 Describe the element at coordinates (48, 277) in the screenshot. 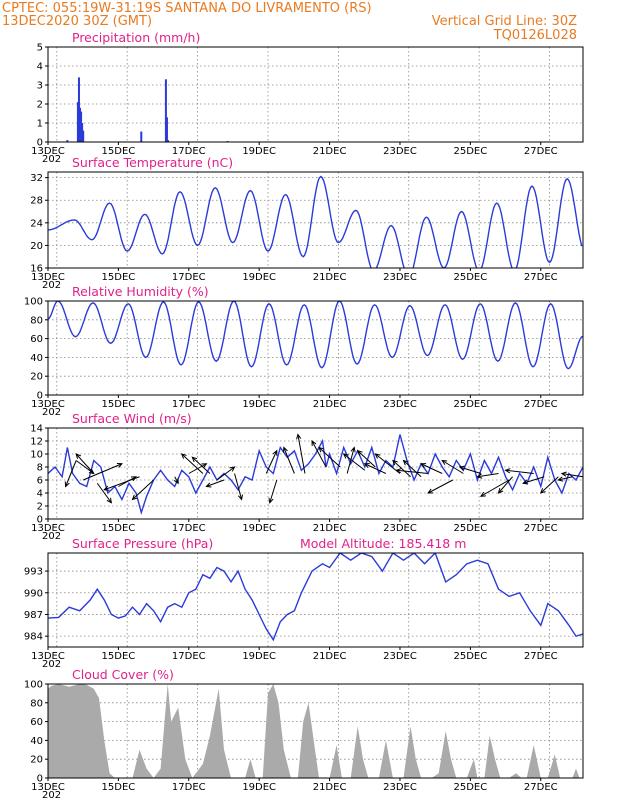

I see `temperature-xtick-label: 13DEC` at that location.